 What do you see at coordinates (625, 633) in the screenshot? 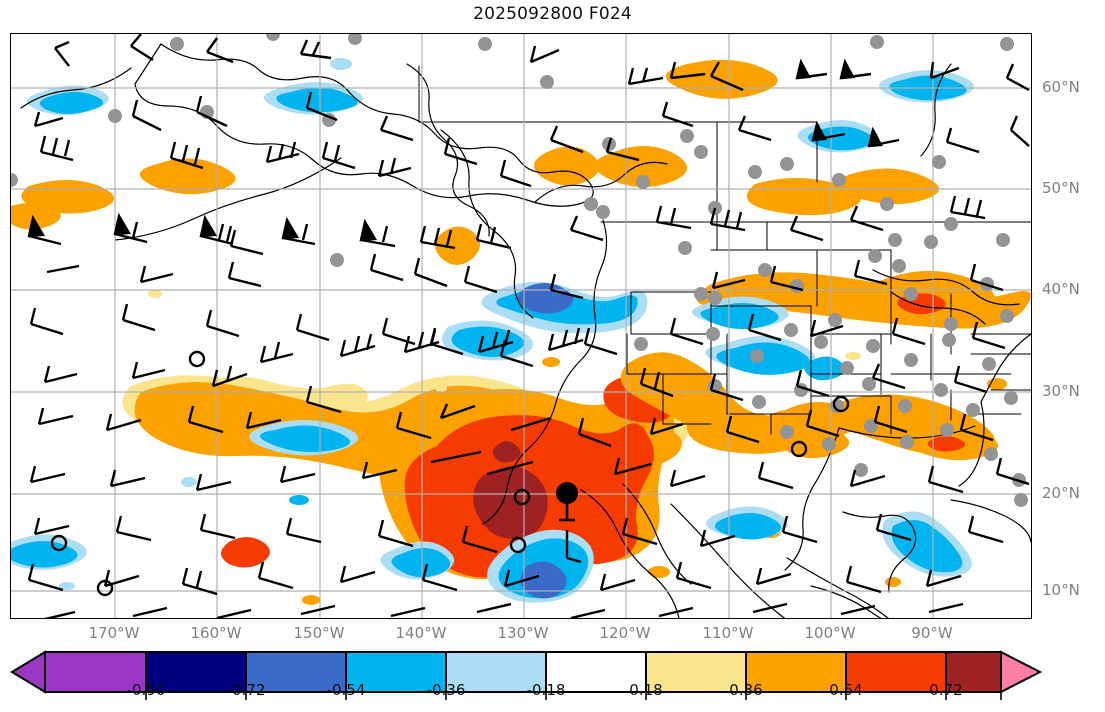
I see `lon-tick-120w: 120°W` at bounding box center [625, 633].